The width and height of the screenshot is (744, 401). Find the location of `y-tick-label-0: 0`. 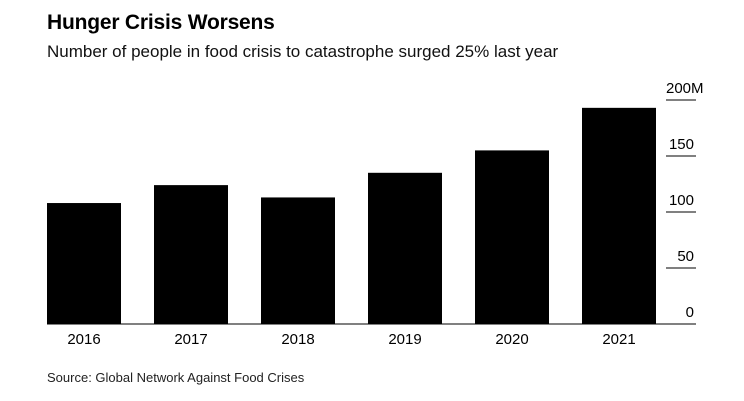

y-tick-label-0: 0 is located at coordinates (690, 312).